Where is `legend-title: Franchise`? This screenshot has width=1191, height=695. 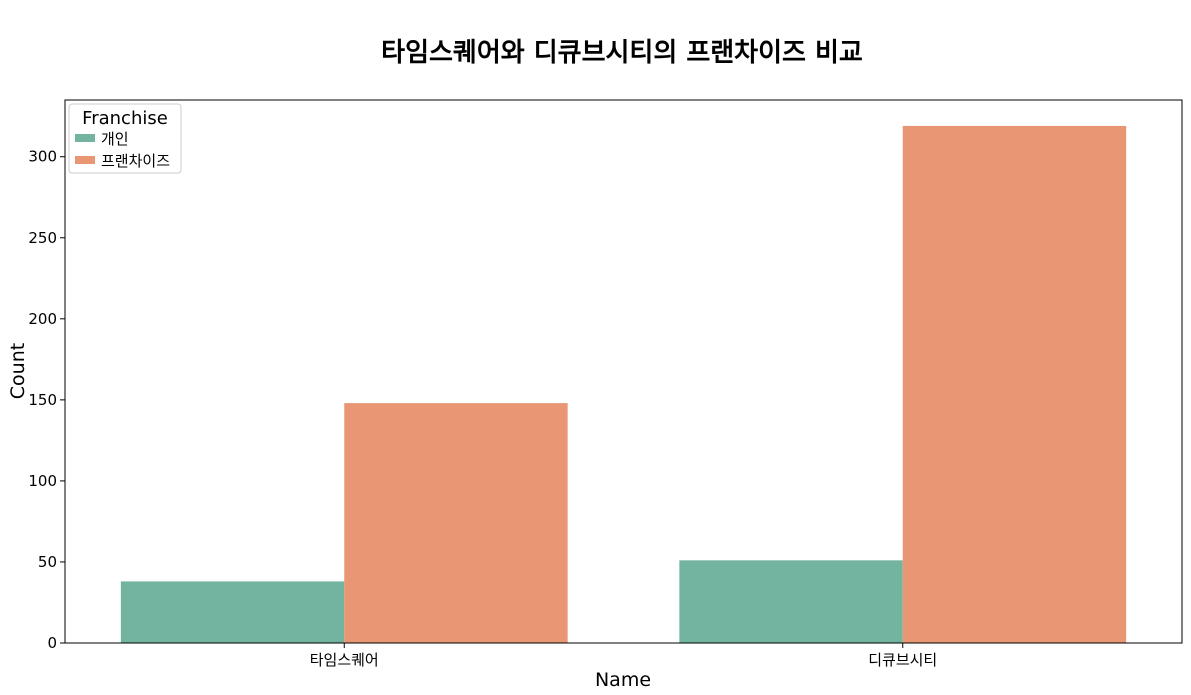 legend-title: Franchise is located at coordinates (125, 118).